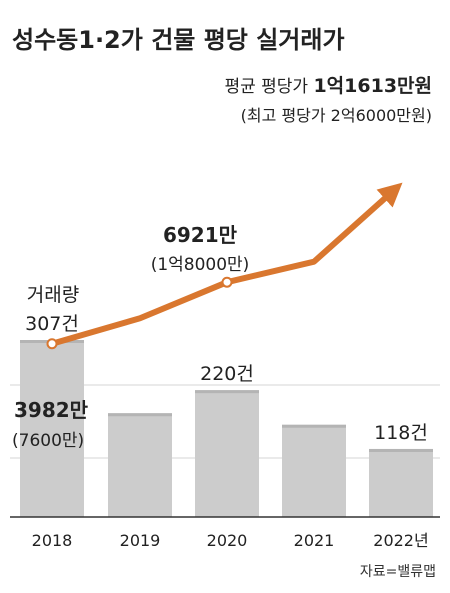  I want to click on bar-value-label: 307건, so click(52, 324).